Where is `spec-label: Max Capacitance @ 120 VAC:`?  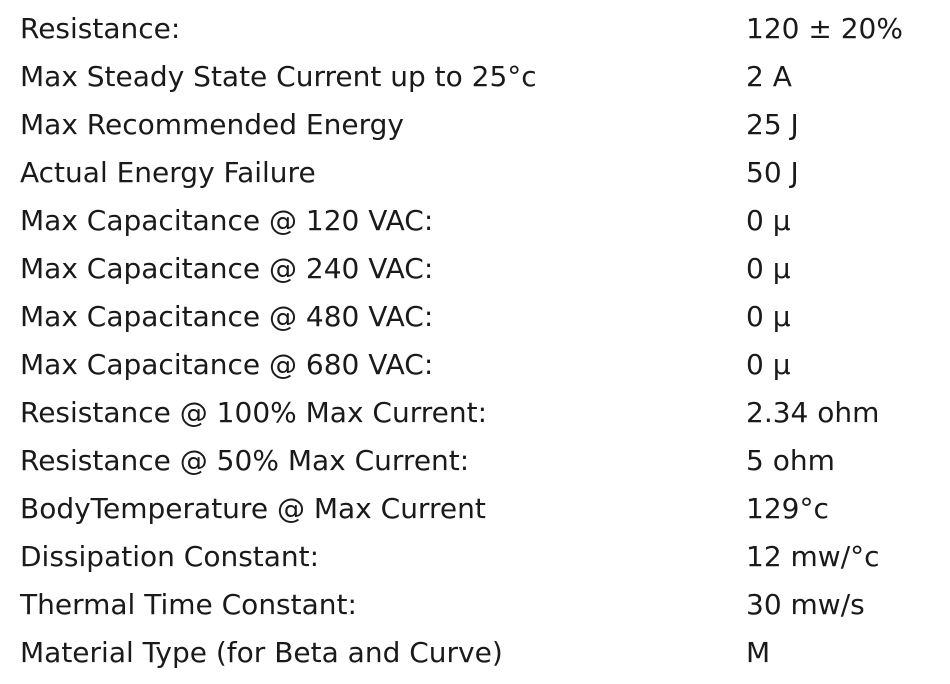
spec-label: Max Capacitance @ 120 VAC: is located at coordinates (227, 220).